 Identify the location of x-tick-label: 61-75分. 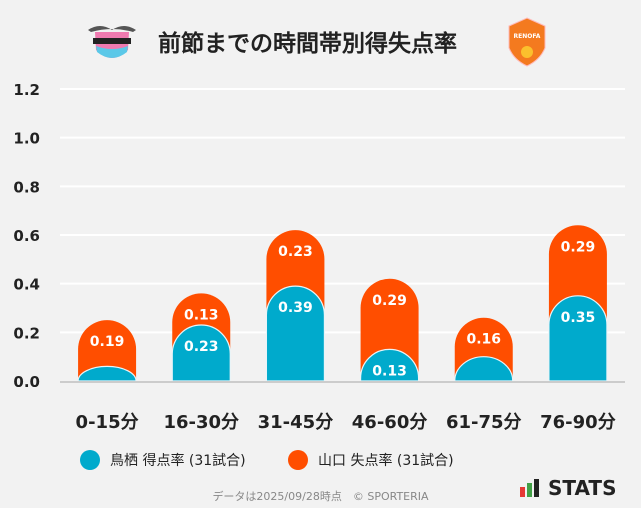
(484, 422).